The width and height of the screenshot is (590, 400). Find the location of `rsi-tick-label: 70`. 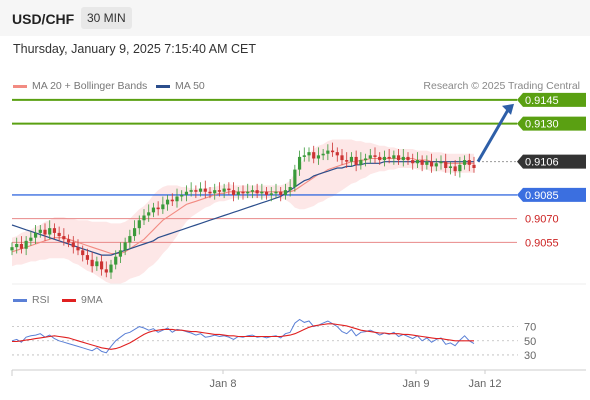

rsi-tick-label: 70 is located at coordinates (530, 328).